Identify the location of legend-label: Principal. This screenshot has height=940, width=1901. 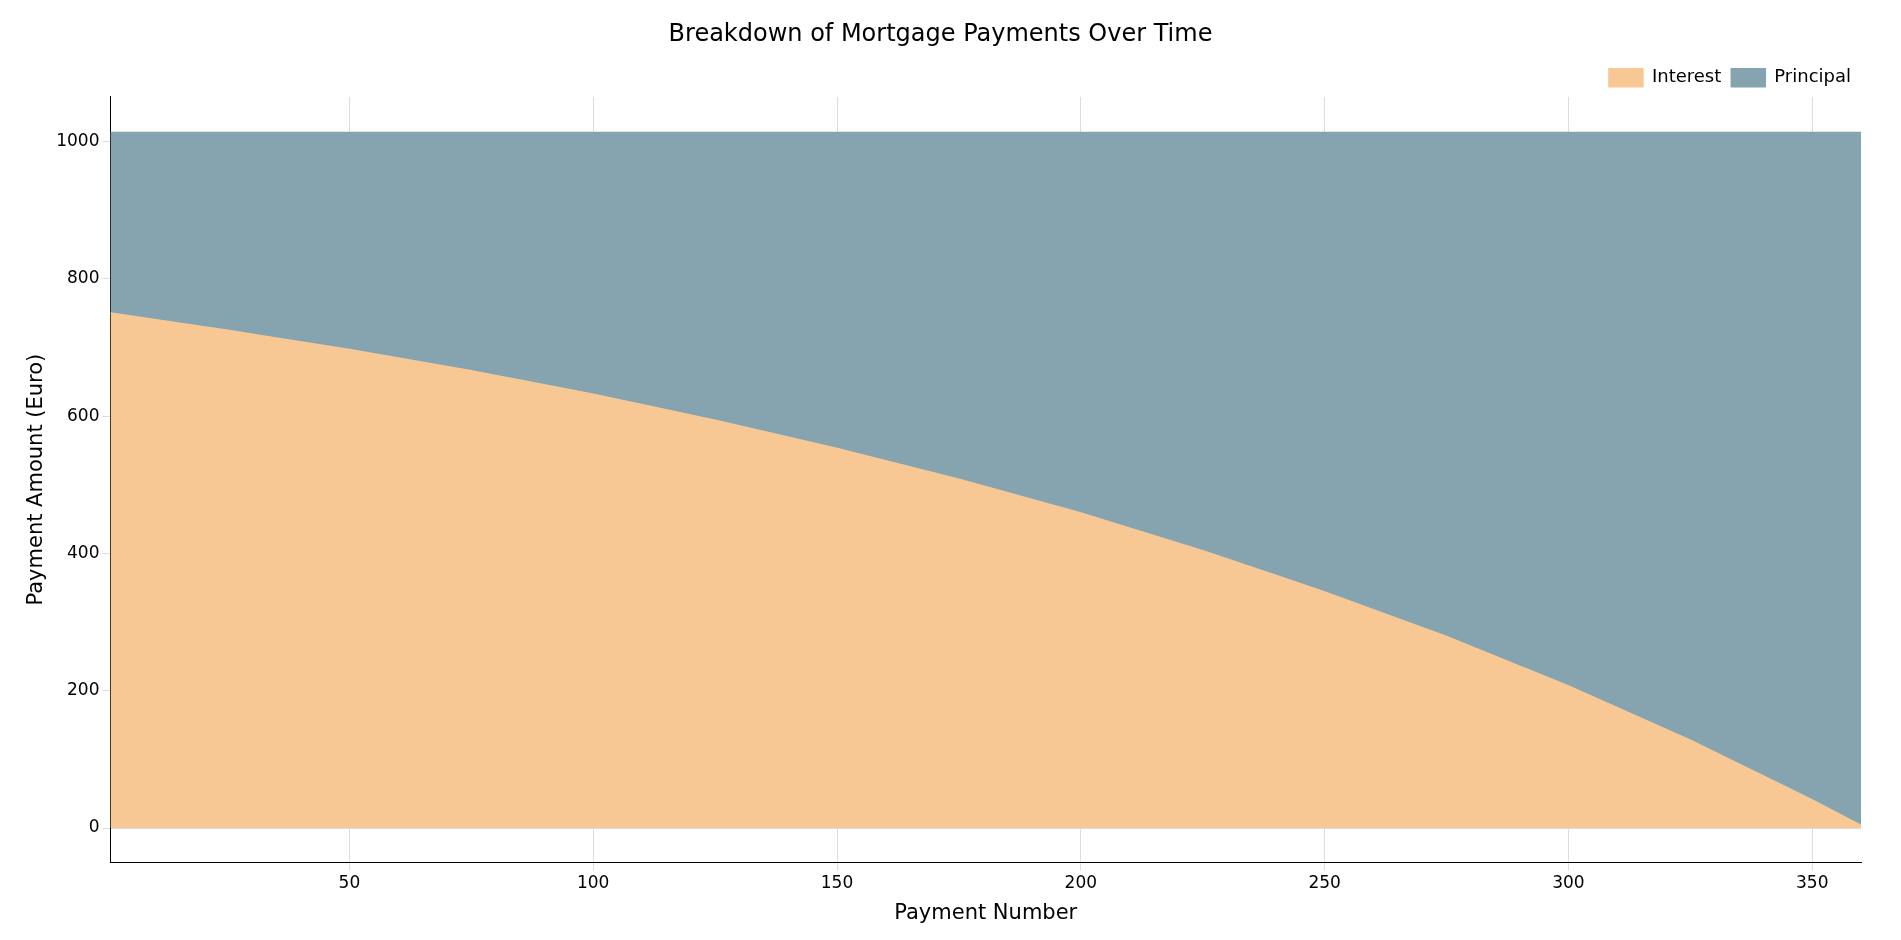
(1812, 76).